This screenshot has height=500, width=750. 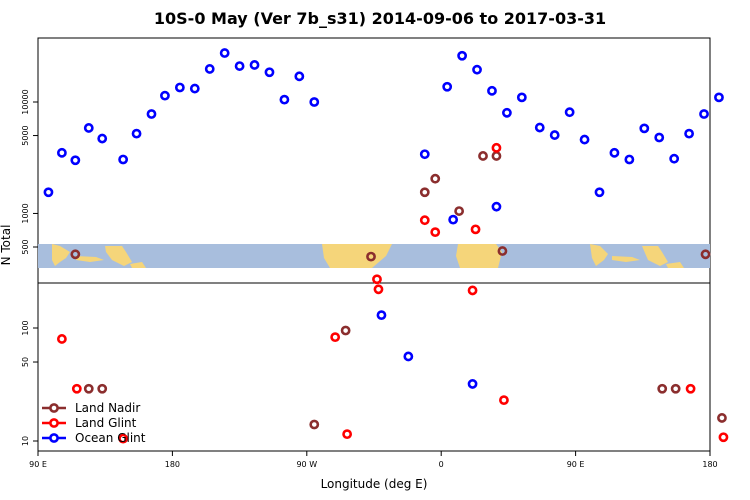 What do you see at coordinates (25, 213) in the screenshot?
I see `upper-y-tick-label: 1000` at bounding box center [25, 213].